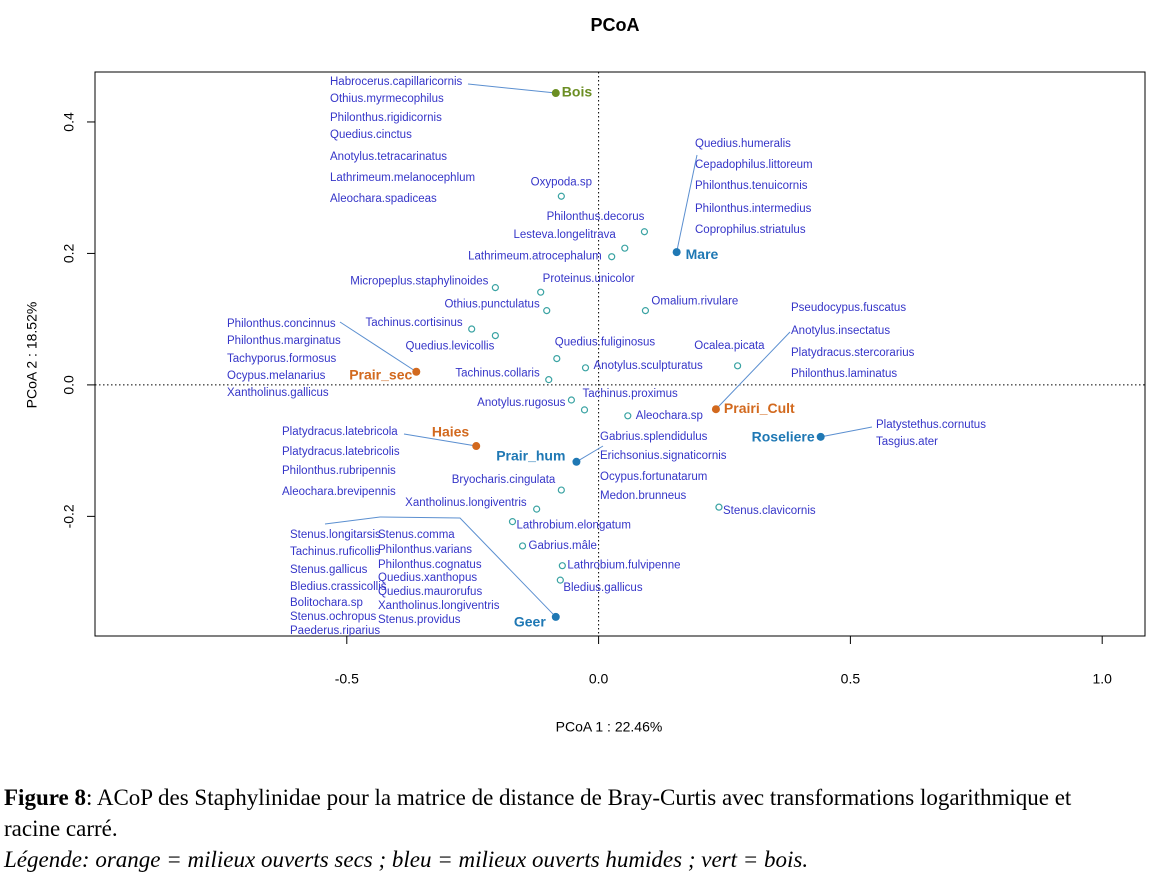  I want to click on species-label: Xantholinus.longiventris, so click(466, 503).